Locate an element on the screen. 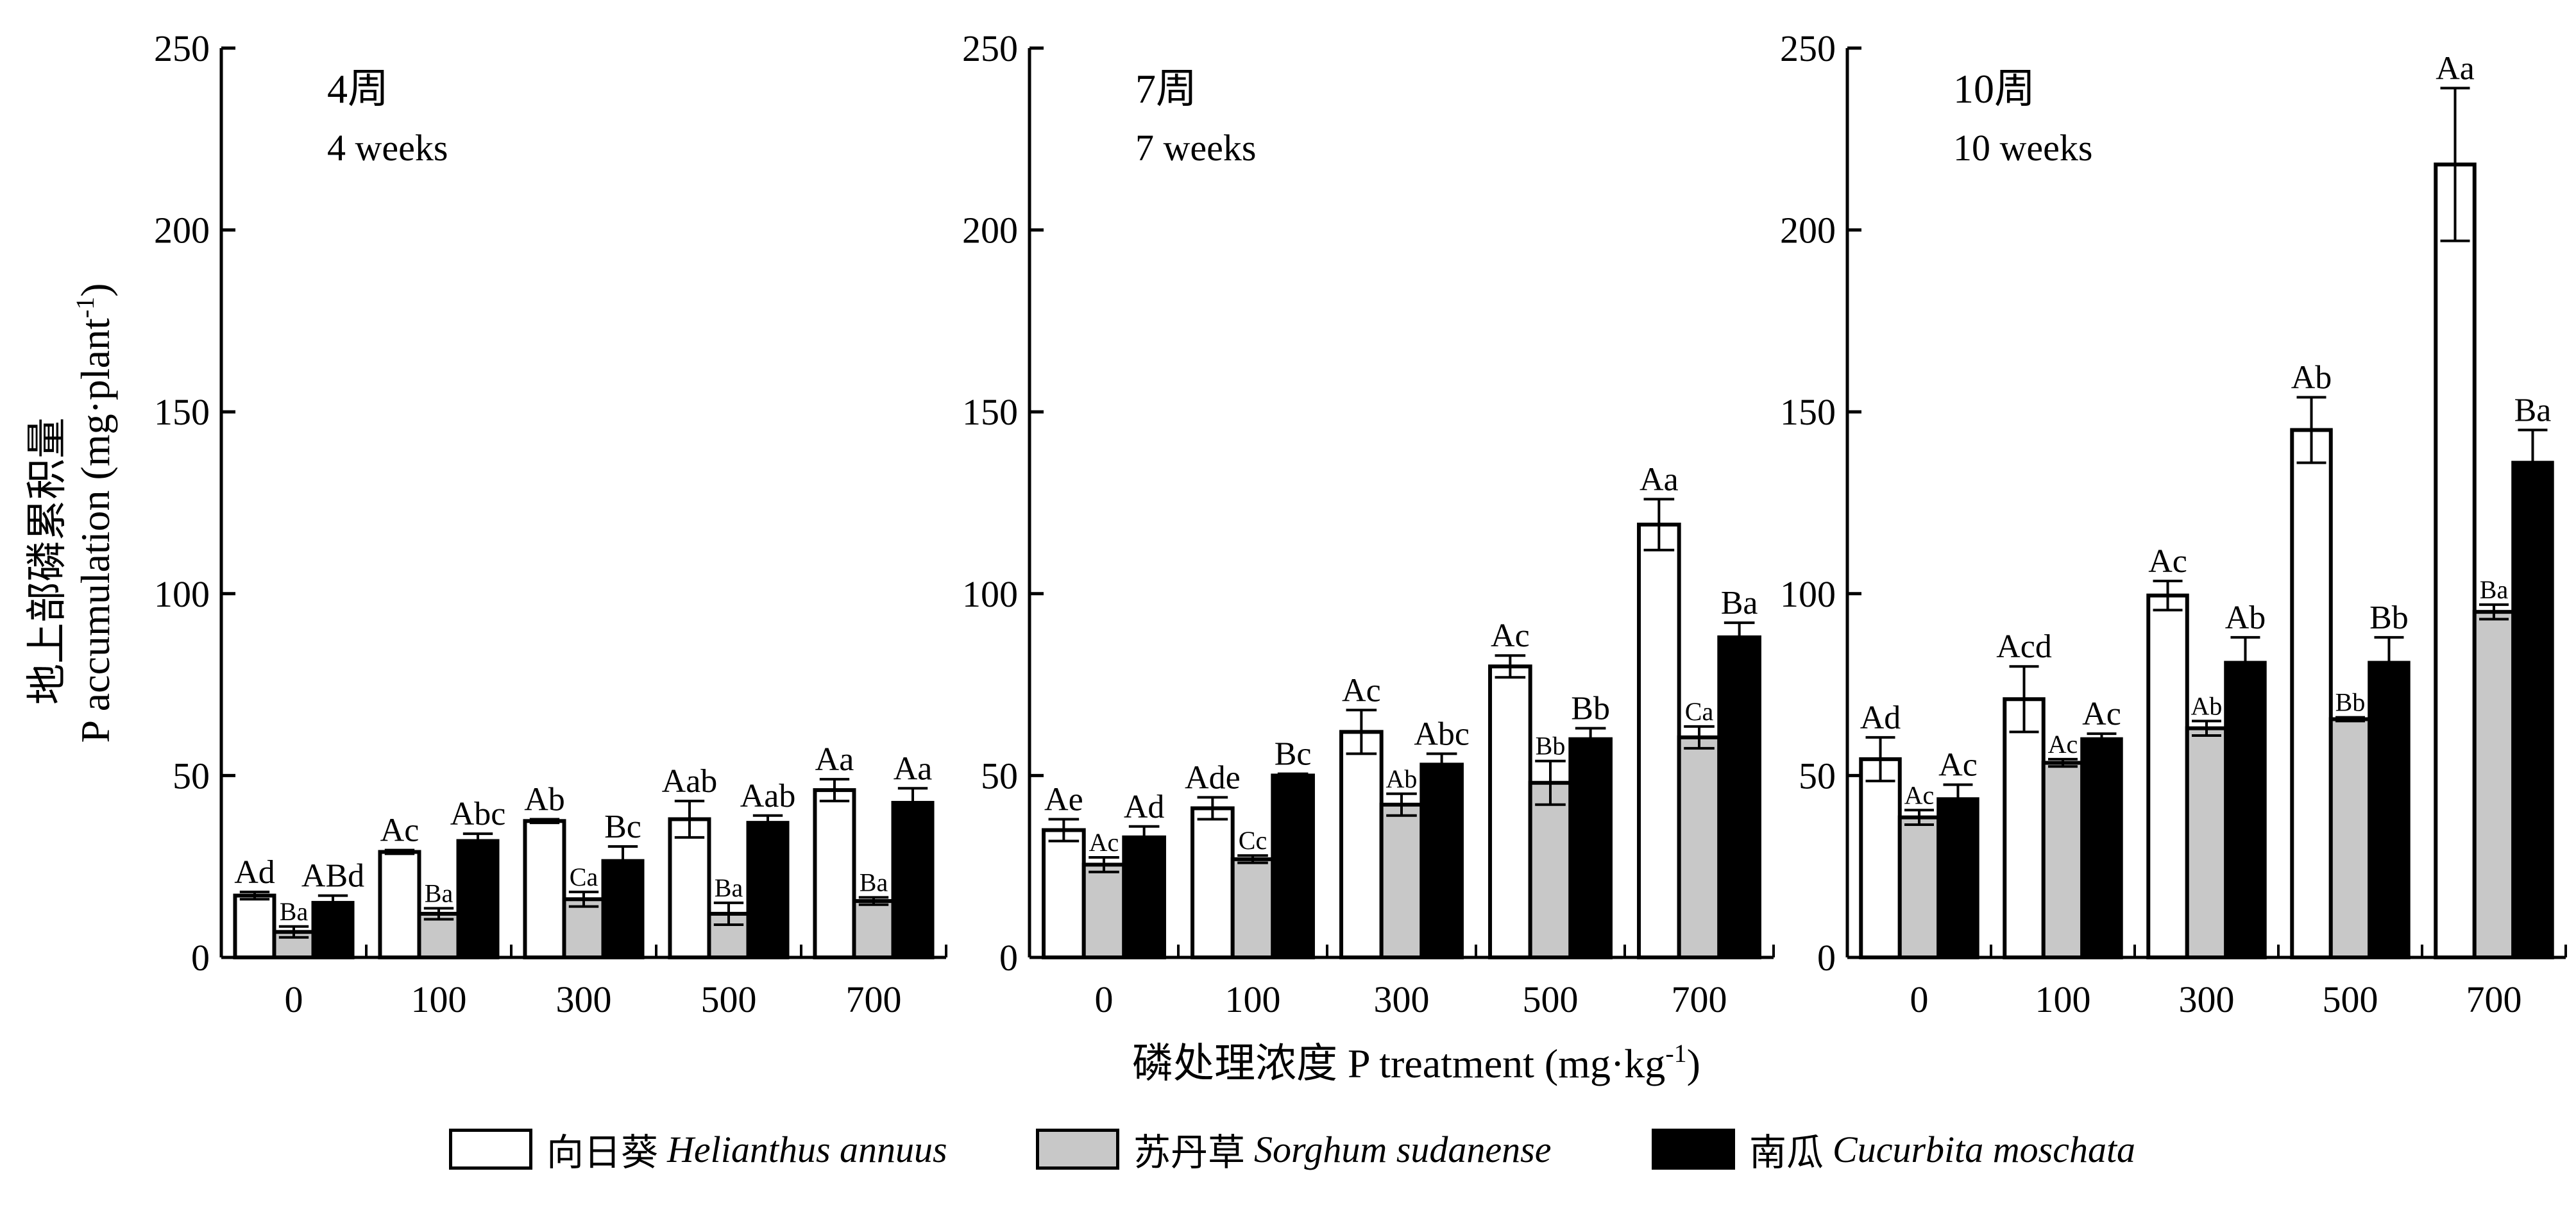  x-axis-label: 磷处理浓度 P treatment (mg·kg-1) is located at coordinates (1416, 1062).